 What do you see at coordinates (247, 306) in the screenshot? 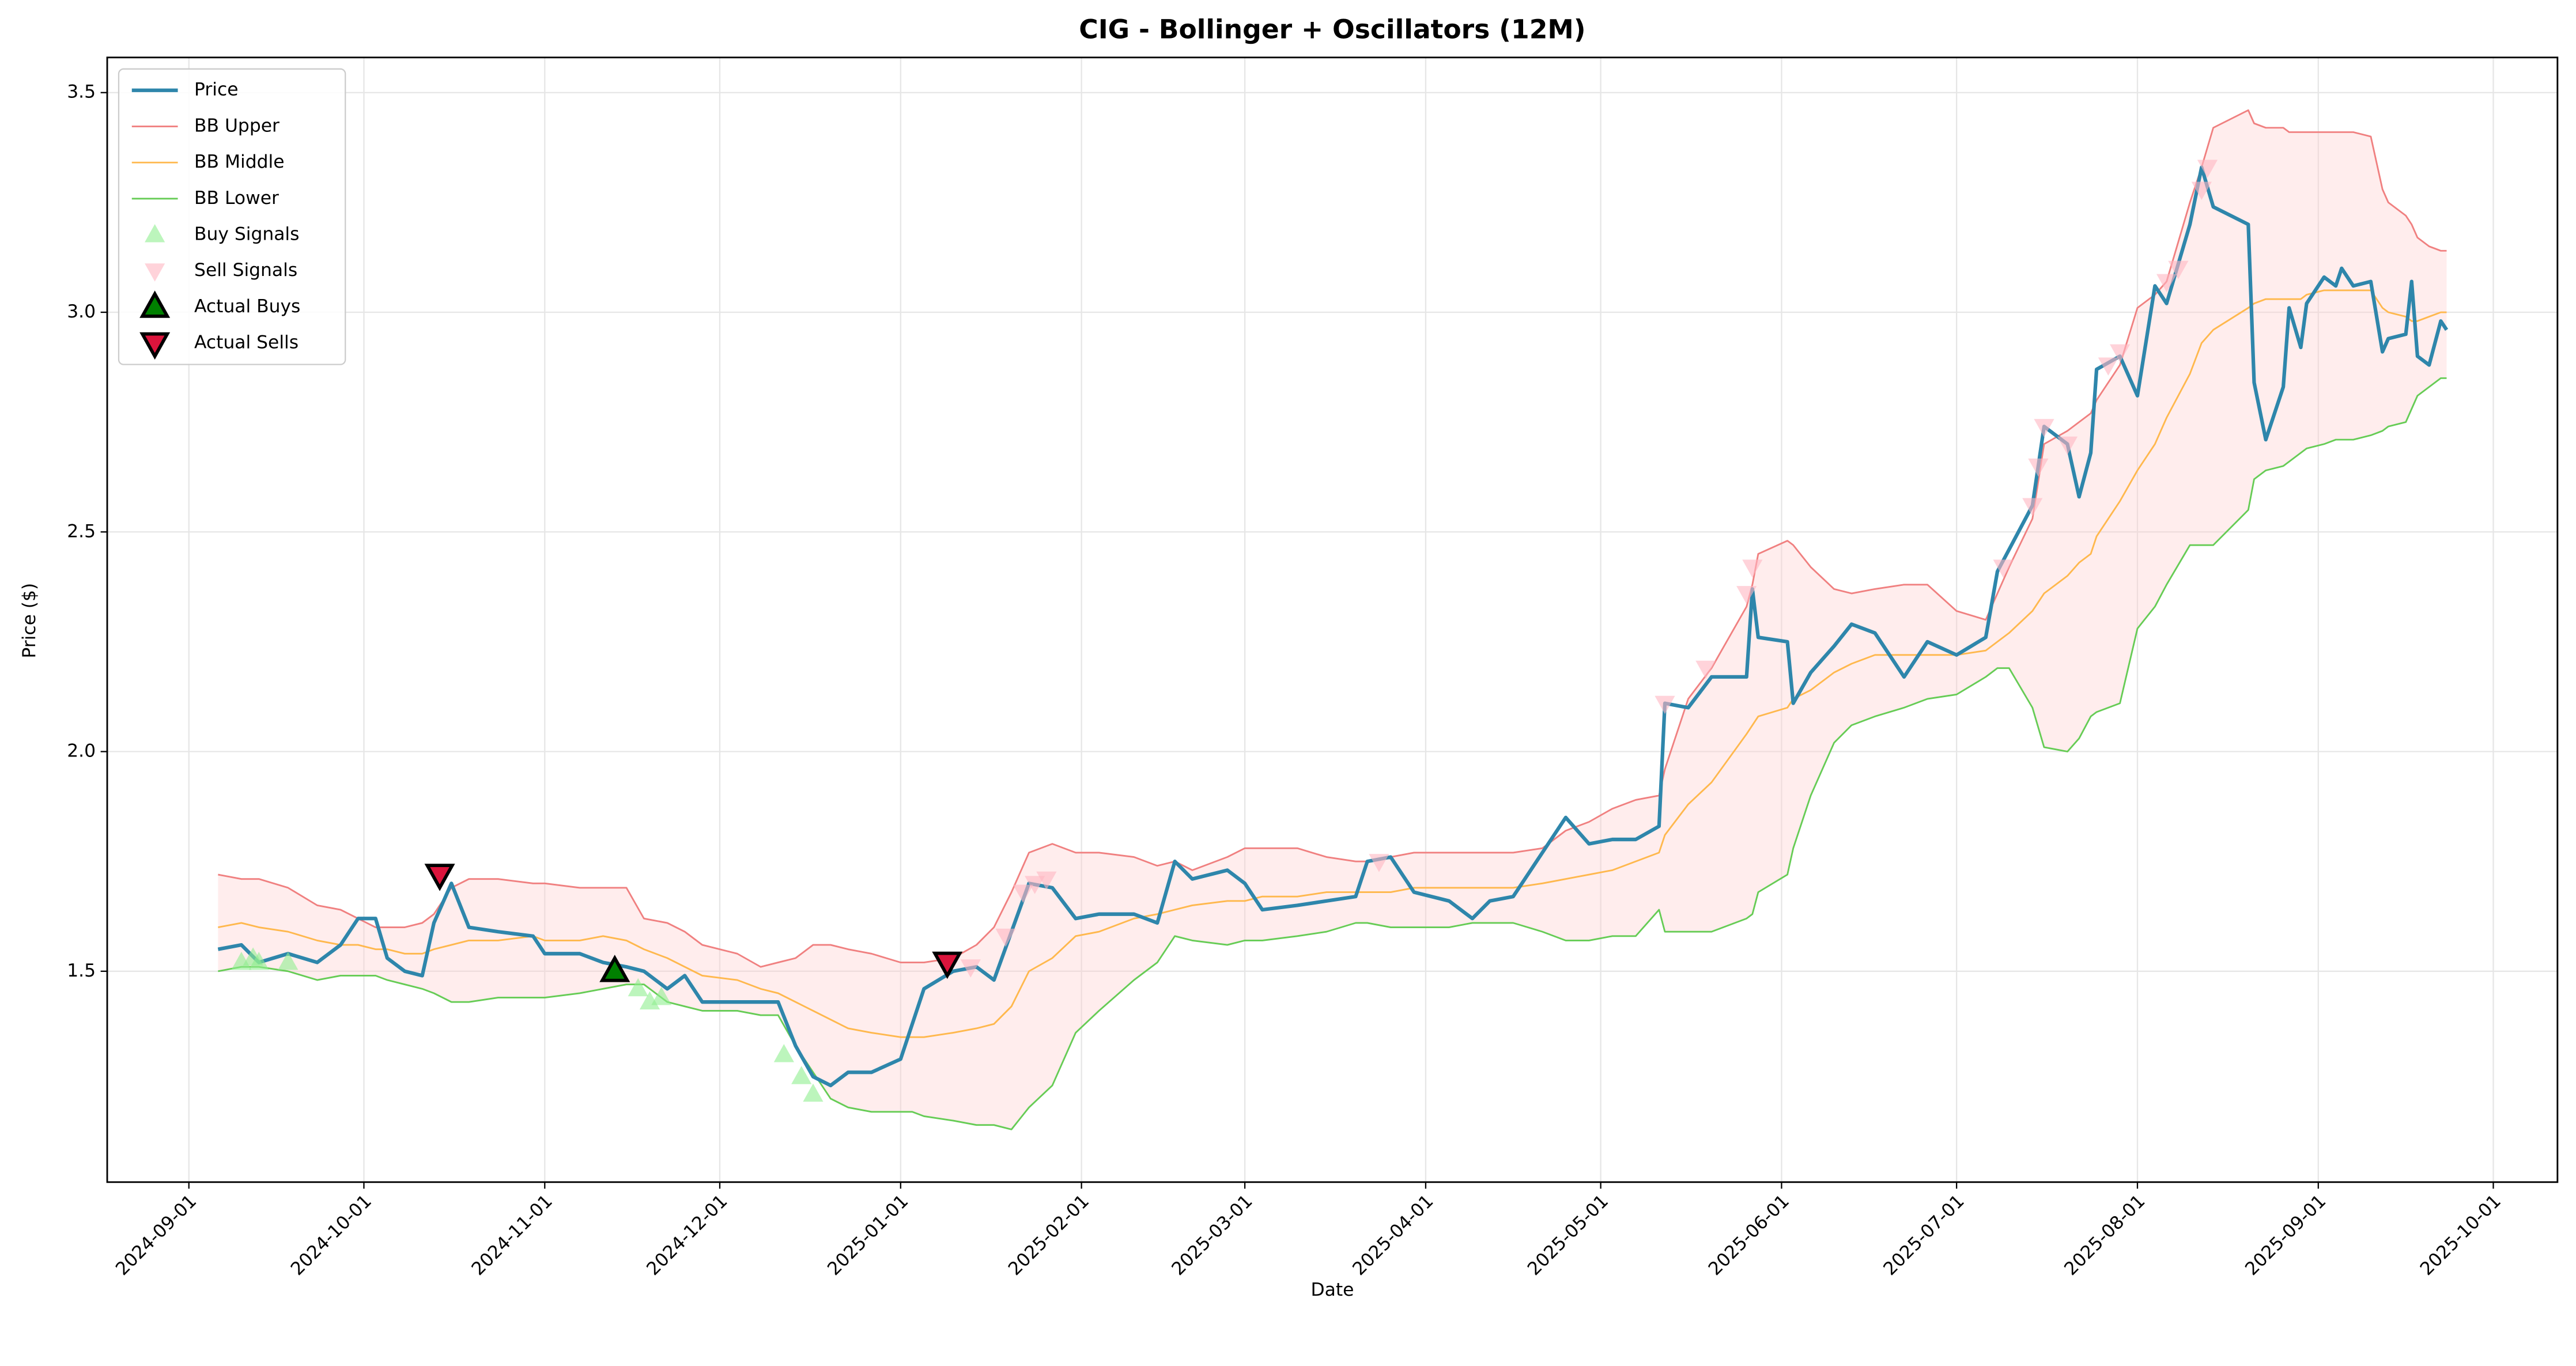
I see `legend-label: Actual Buys` at bounding box center [247, 306].